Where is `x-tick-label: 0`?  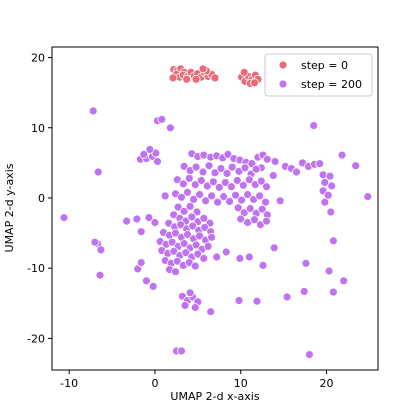
x-tick-label: 0 is located at coordinates (154, 383).